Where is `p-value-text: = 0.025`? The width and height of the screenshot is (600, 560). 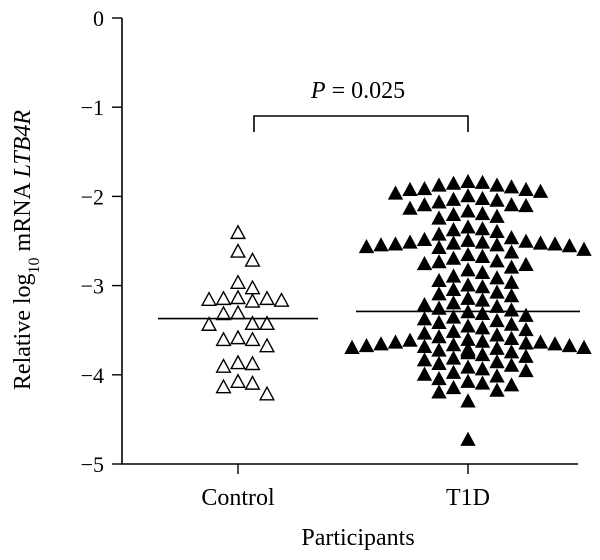
p-value-text: = 0.025 is located at coordinates (366, 91).